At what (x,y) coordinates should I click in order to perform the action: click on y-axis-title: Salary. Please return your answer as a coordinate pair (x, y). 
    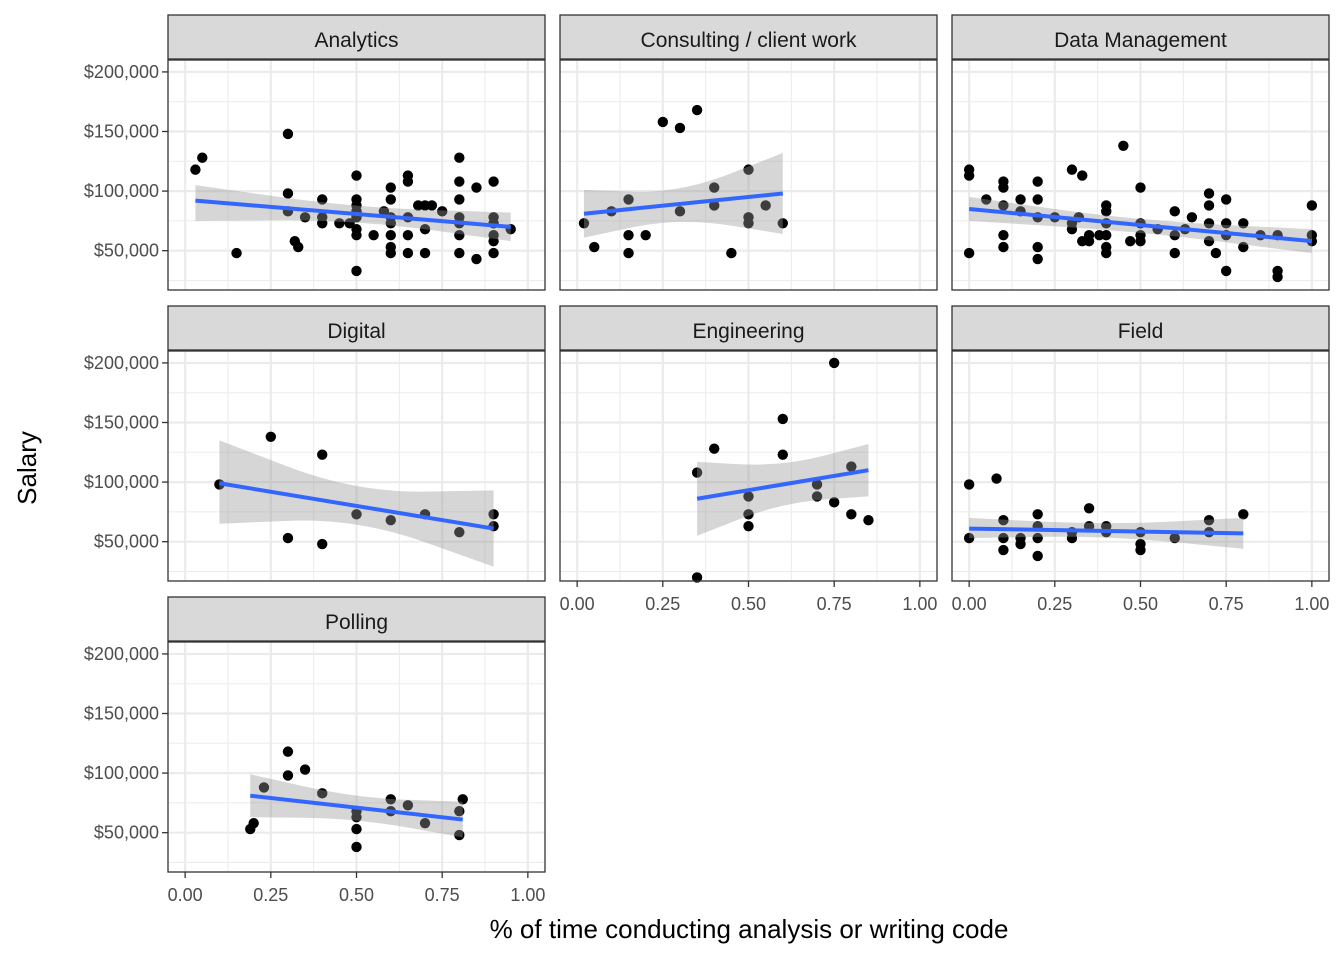
    Looking at the image, I should click on (27, 468).